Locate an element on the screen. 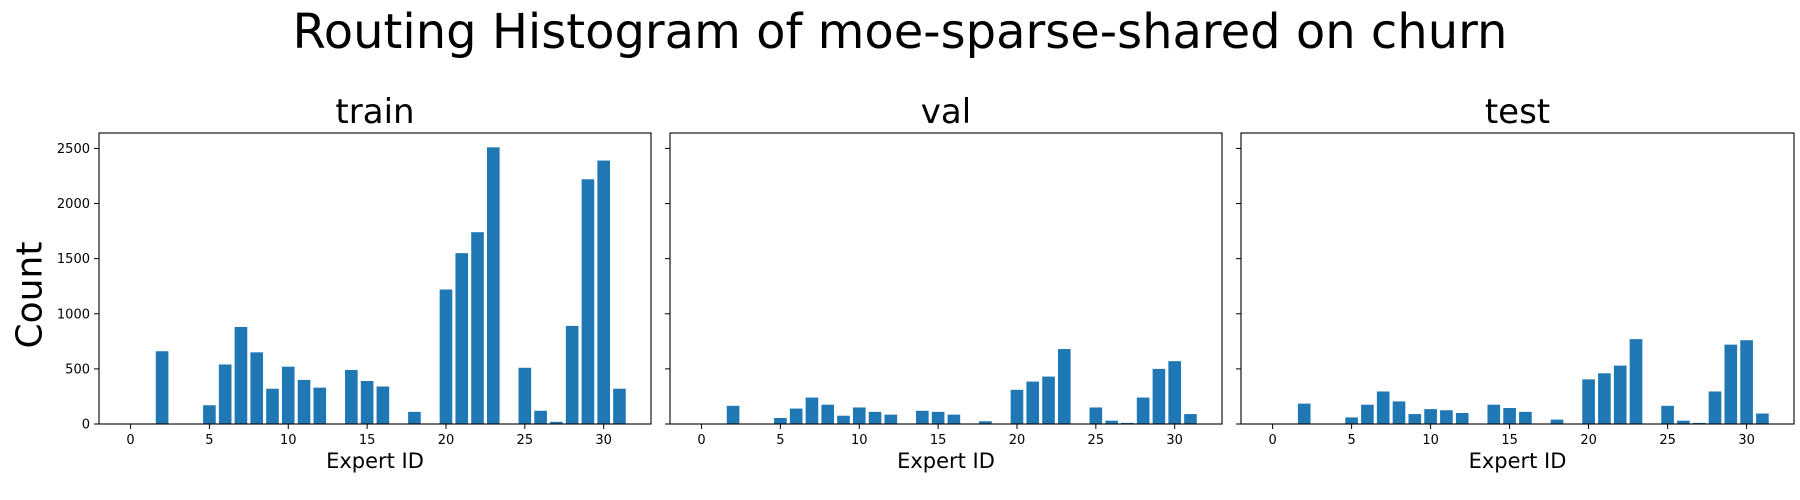 The height and width of the screenshot is (500, 1800). y-tick-label: 500 is located at coordinates (77, 369).